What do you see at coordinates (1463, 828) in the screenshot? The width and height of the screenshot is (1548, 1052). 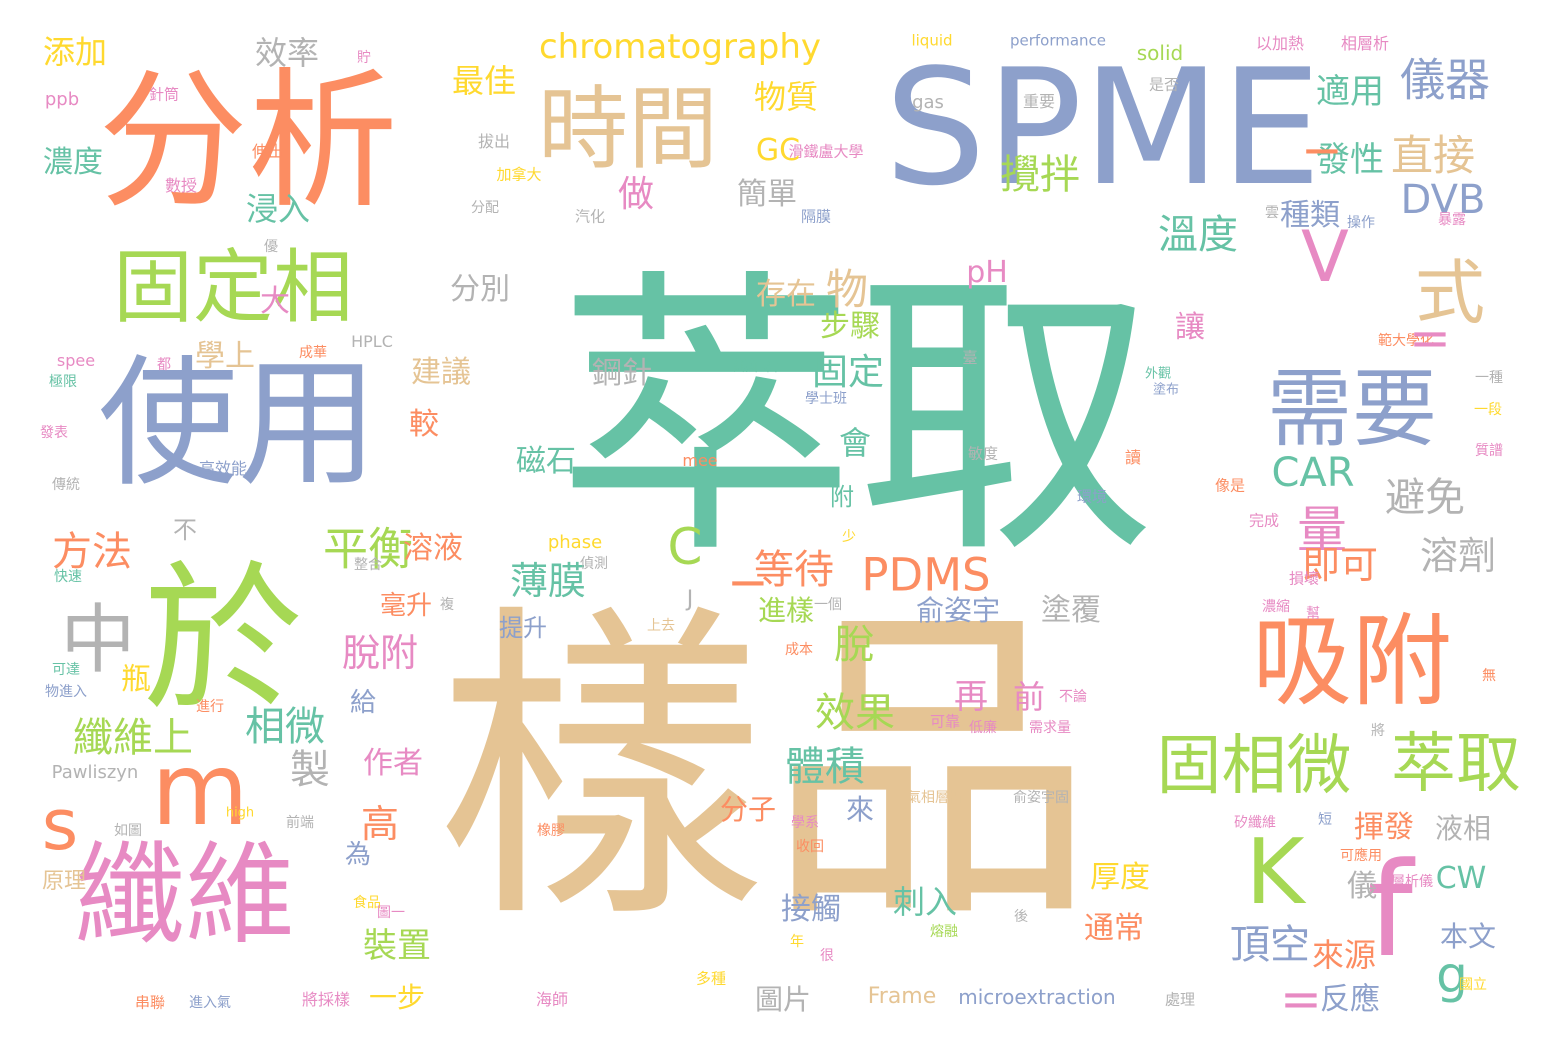 I see `word-97: 液相` at bounding box center [1463, 828].